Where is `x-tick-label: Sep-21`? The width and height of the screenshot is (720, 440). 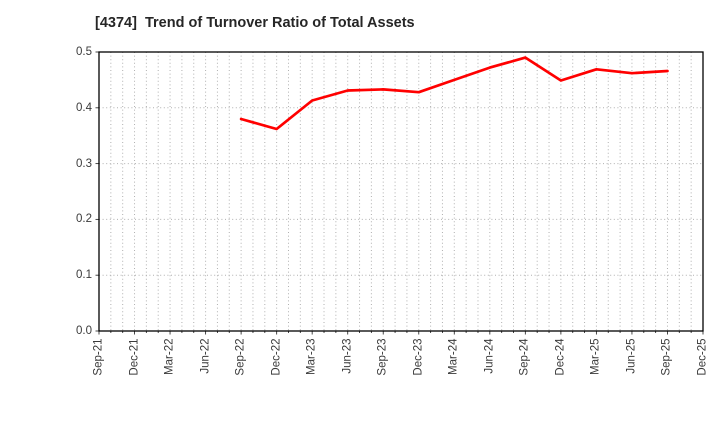 x-tick-label: Sep-21 is located at coordinates (98, 357).